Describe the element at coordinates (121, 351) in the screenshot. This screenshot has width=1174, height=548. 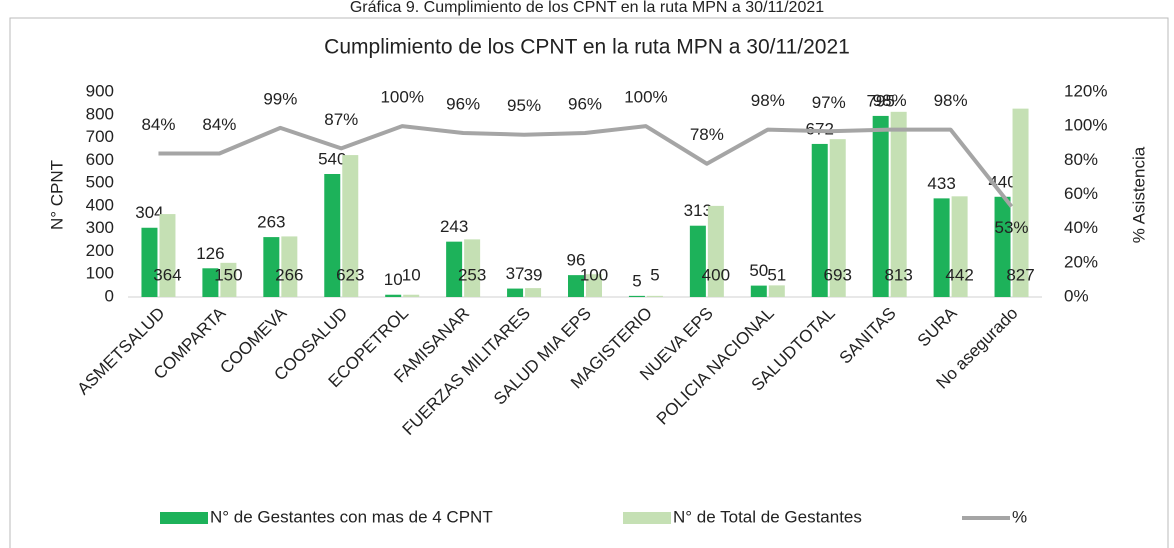
I see `x-tick-label: ASMETSALUD` at that location.